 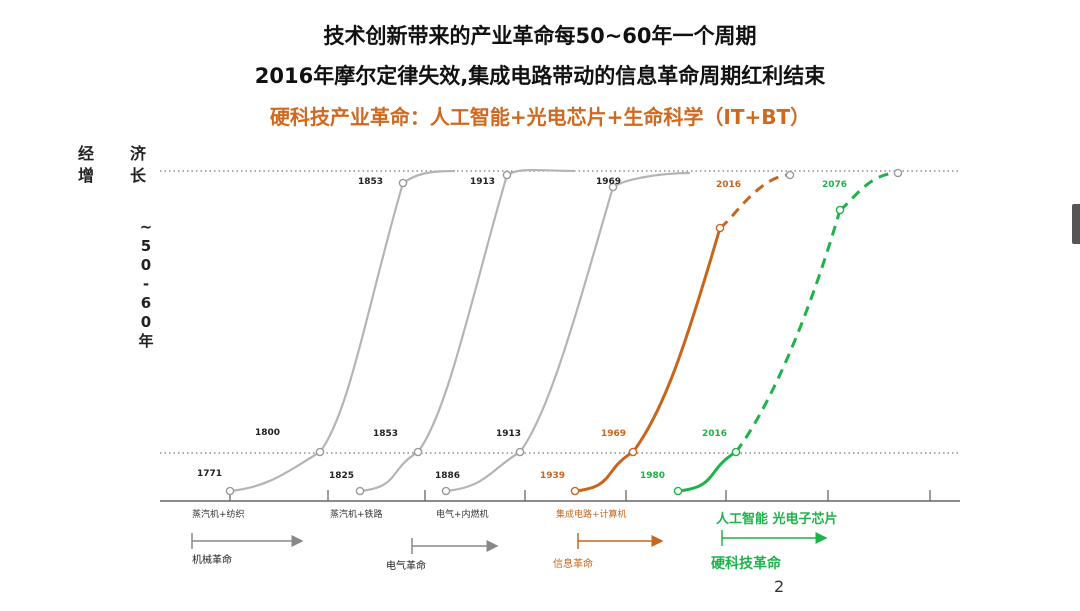 What do you see at coordinates (676, 340) in the screenshot?
I see `wave-4-rise-curve` at bounding box center [676, 340].